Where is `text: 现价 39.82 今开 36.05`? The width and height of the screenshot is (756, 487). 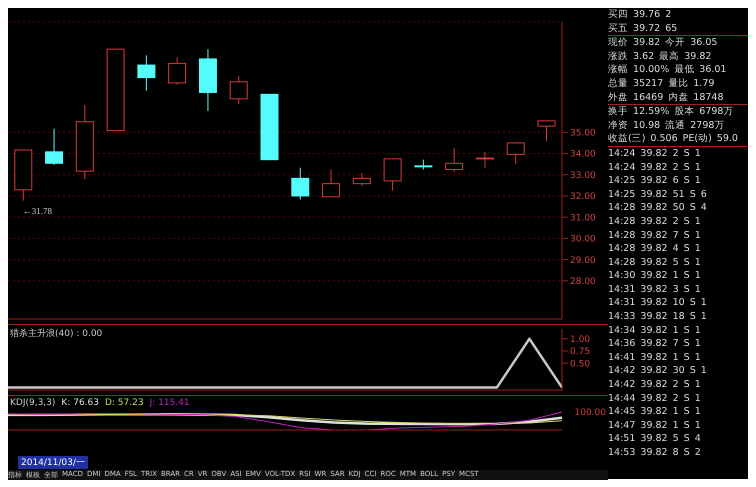
text: 现价 39.82 今开 36.05 is located at coordinates (663, 43).